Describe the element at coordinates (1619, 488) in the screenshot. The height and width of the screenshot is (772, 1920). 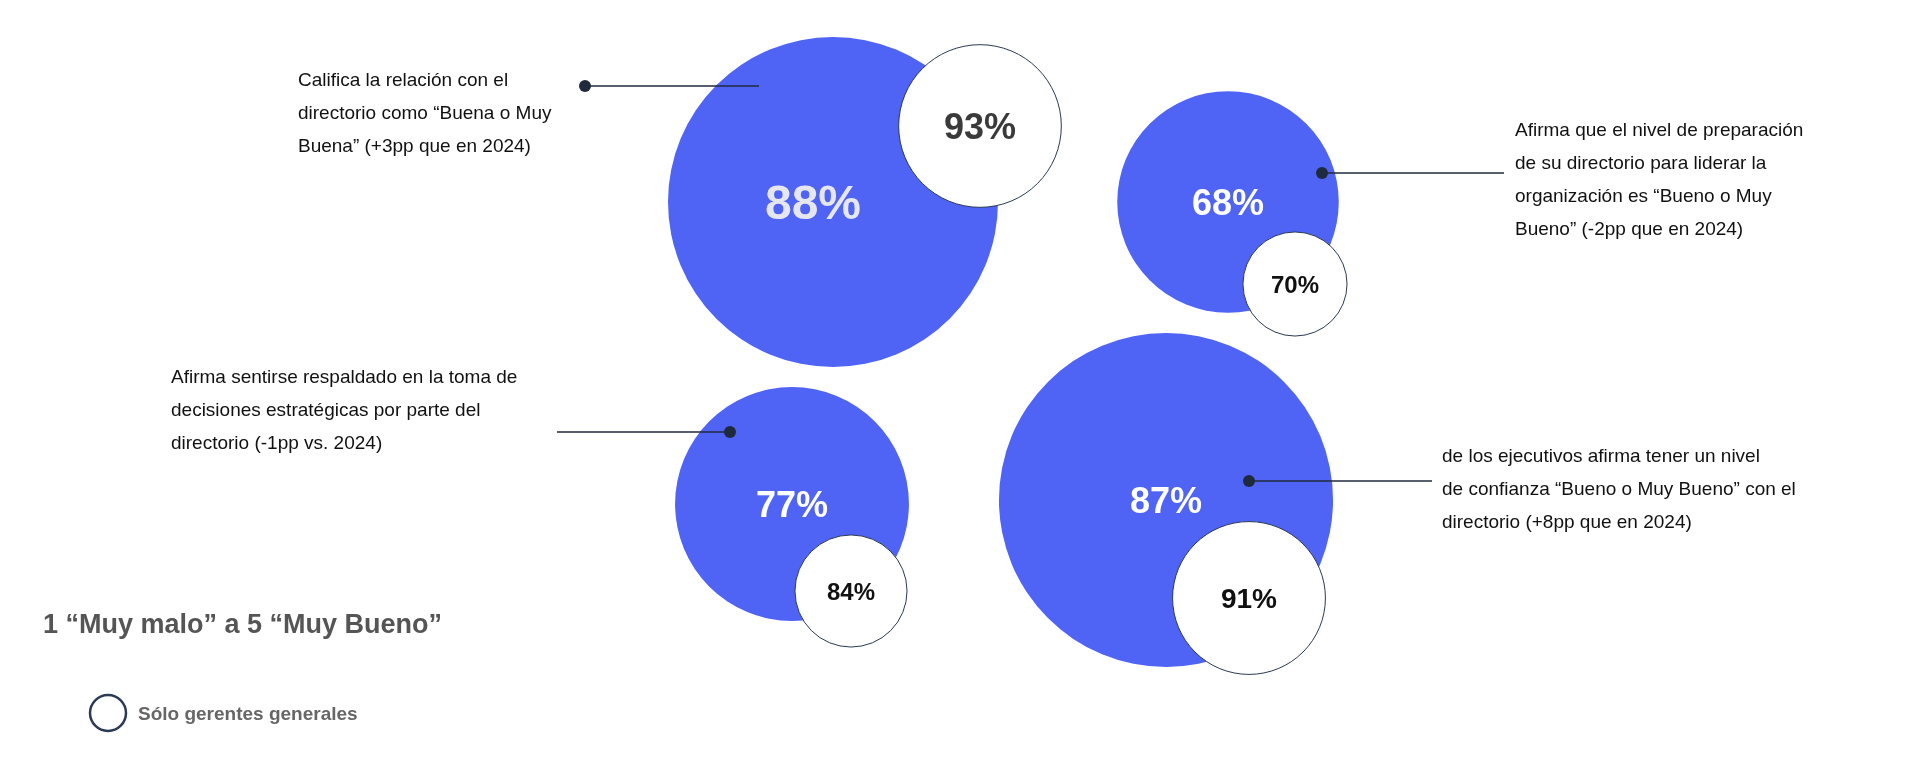
I see `category-label: de los ejecutivos afirma tener un nivel de confianza “Bueno o Muy Bueno” con el directorio (+8pp que en 2024)` at that location.